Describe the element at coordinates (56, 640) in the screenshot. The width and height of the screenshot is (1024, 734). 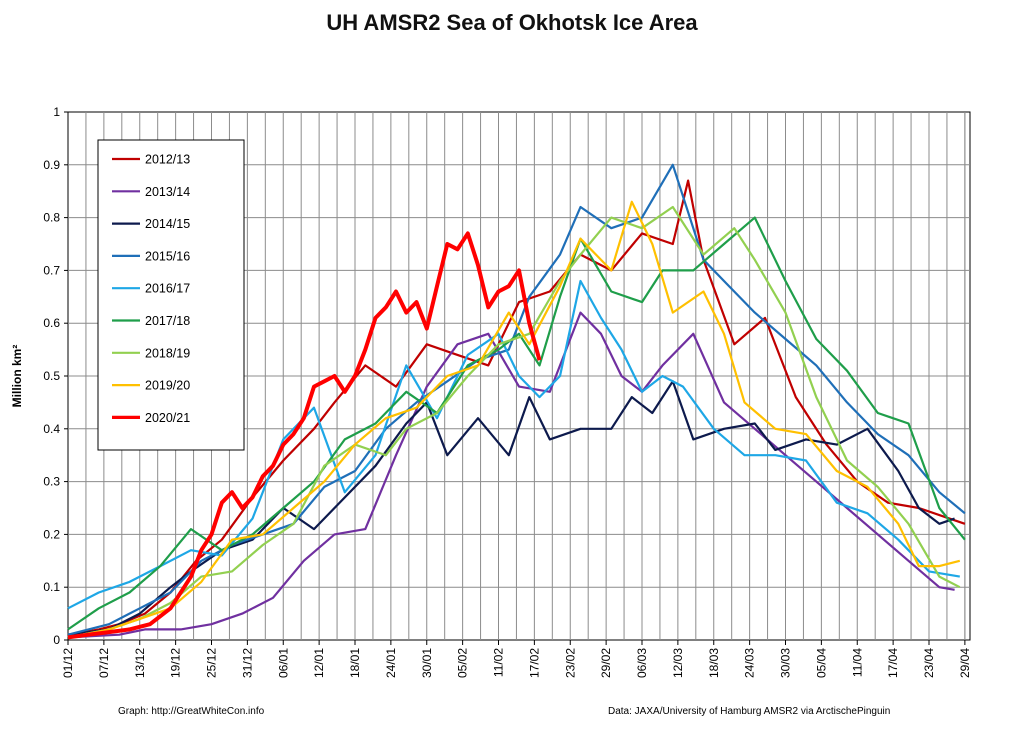
I see `y-tick-label: 0` at that location.